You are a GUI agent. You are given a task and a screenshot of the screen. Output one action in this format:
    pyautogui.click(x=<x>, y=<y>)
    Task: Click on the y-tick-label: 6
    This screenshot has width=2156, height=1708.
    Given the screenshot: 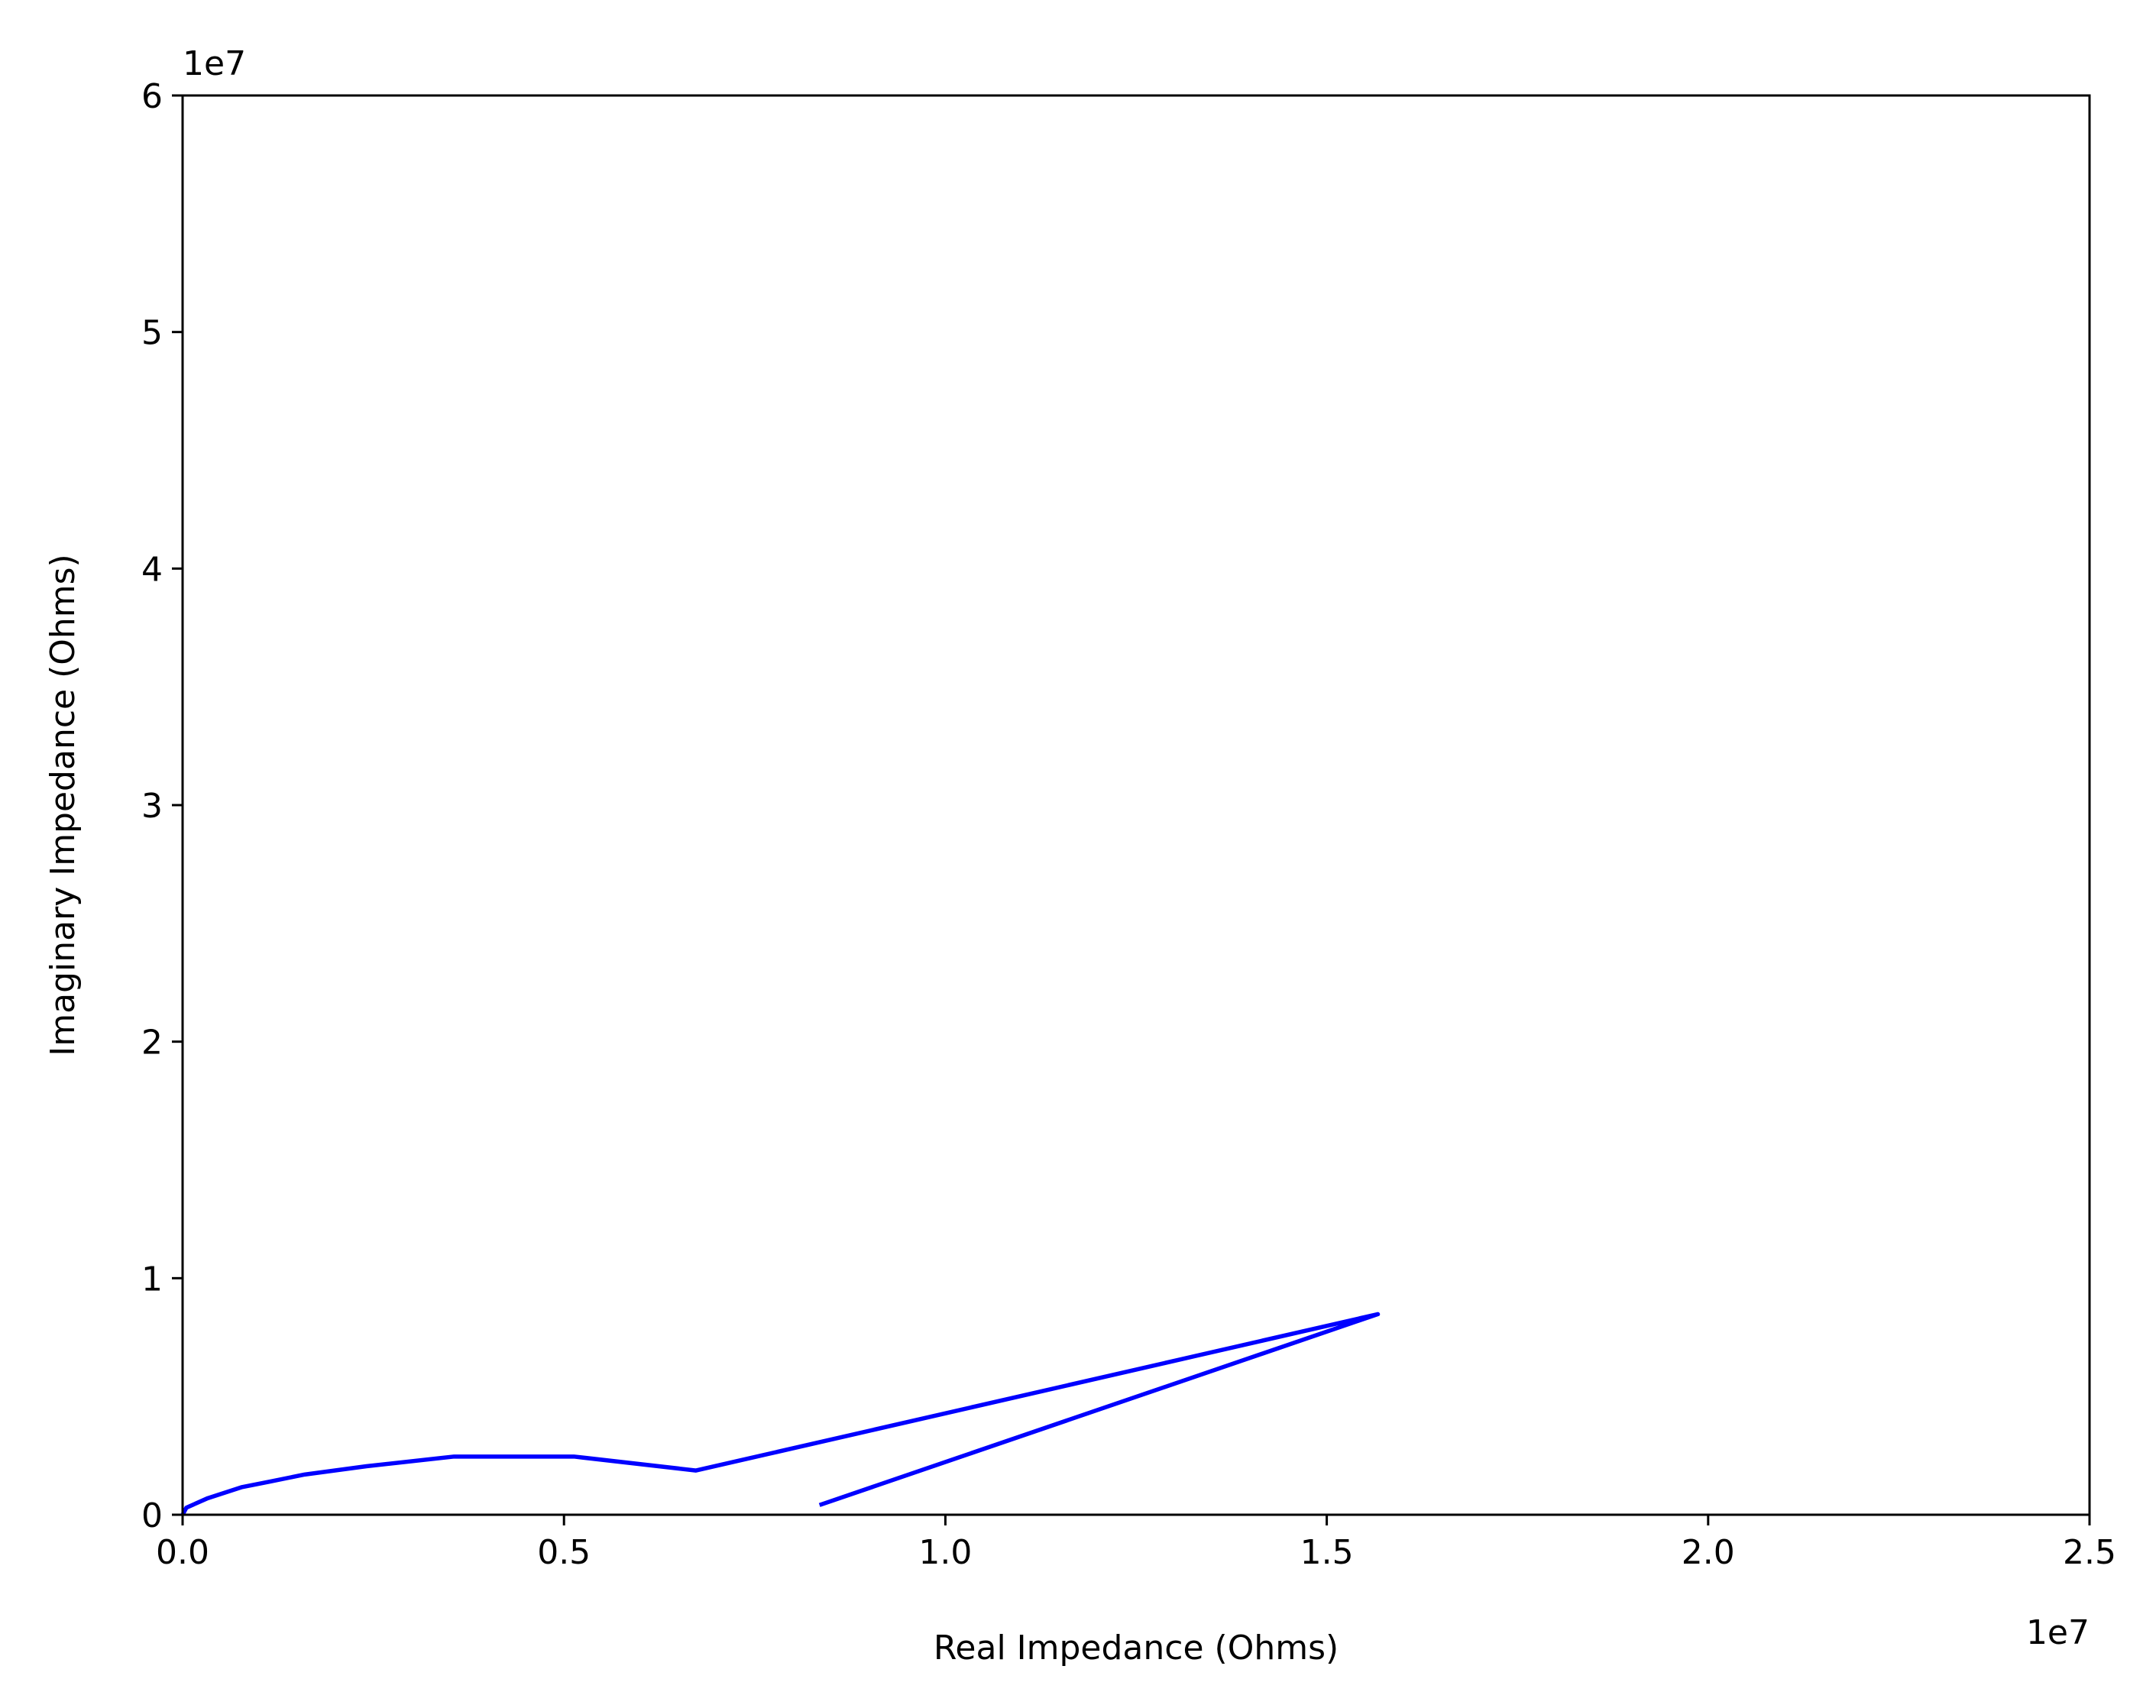 What is the action you would take?
    pyautogui.click(x=152, y=96)
    